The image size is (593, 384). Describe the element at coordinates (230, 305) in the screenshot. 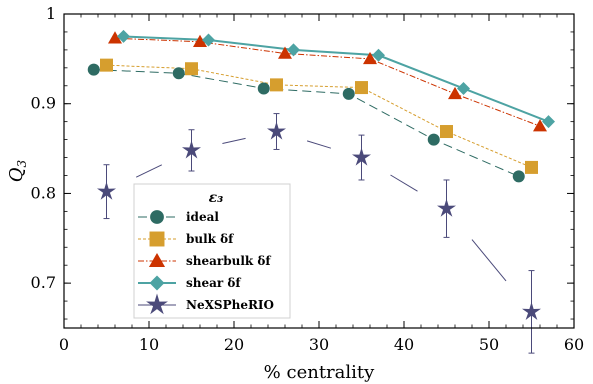

I see `legend-label-nexspherio: NeXSPheRIO` at that location.